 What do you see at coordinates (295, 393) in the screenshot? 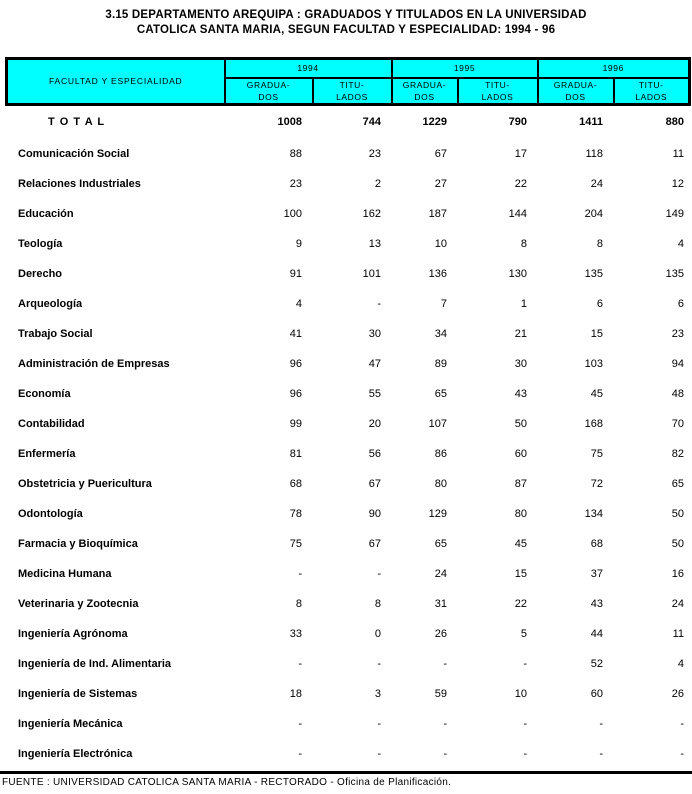
I see `cell-value: 96` at bounding box center [295, 393].